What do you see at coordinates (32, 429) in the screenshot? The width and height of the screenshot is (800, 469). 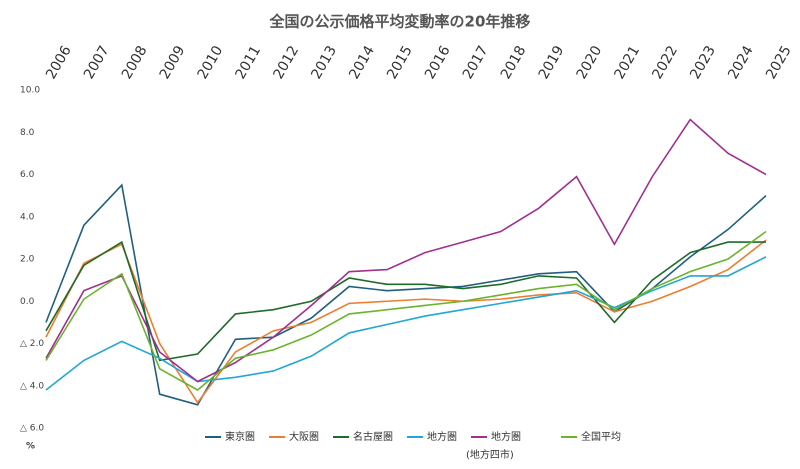 I see `y-tick-label: △ 6.0` at bounding box center [32, 429].